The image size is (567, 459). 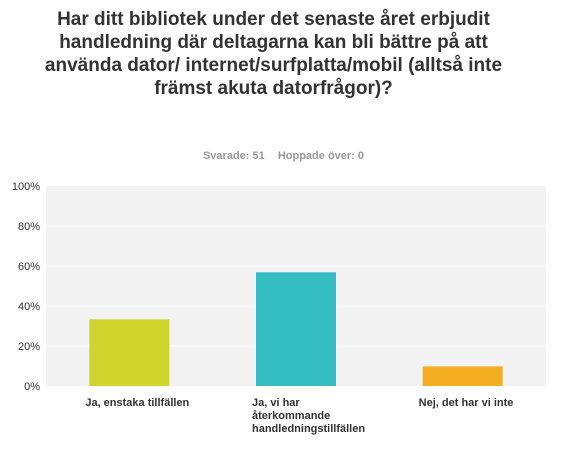 I want to click on x-tick-label: Ja, enstaka tillfällen, so click(x=137, y=403).